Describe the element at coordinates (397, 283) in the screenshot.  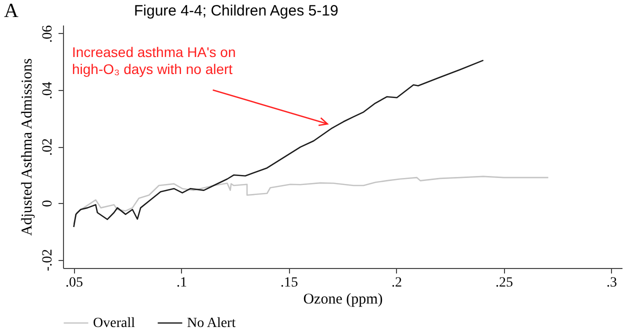
I see `x-tick-label: .2` at that location.